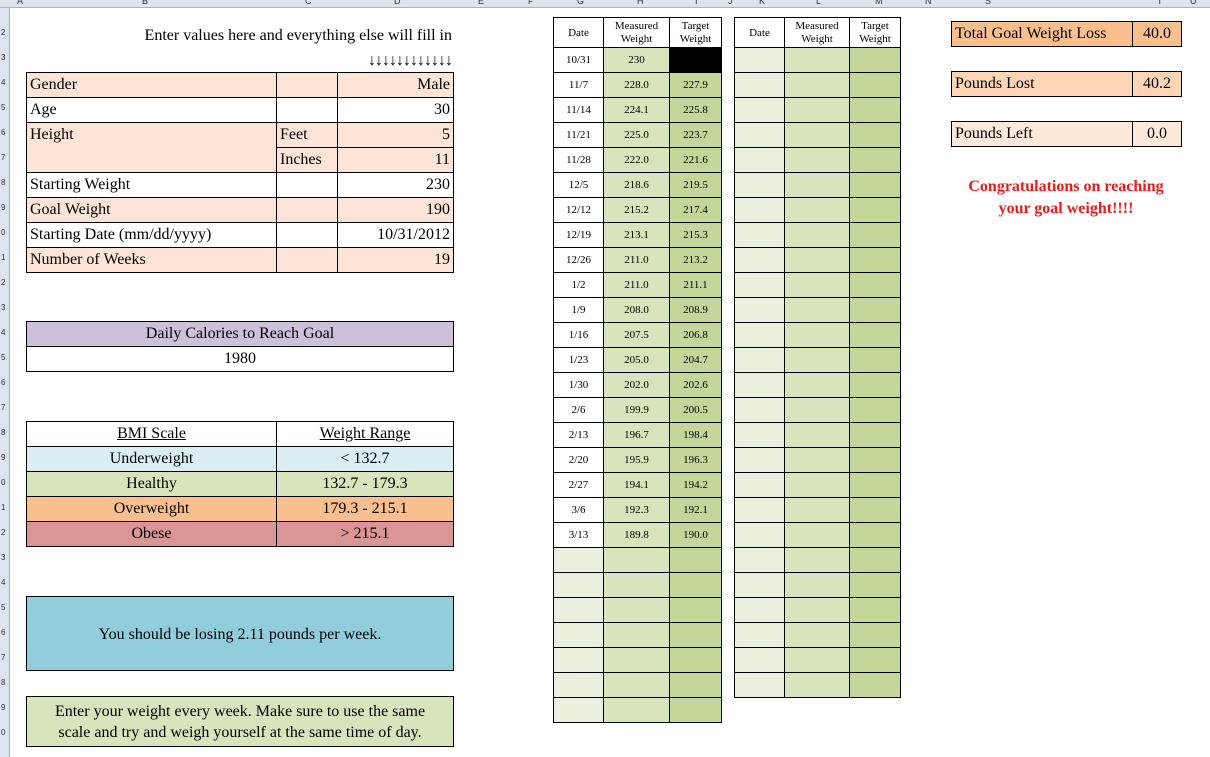 This screenshot has height=757, width=1210. Describe the element at coordinates (578, 510) in the screenshot. I see `log-date-cell: 3/6` at that location.